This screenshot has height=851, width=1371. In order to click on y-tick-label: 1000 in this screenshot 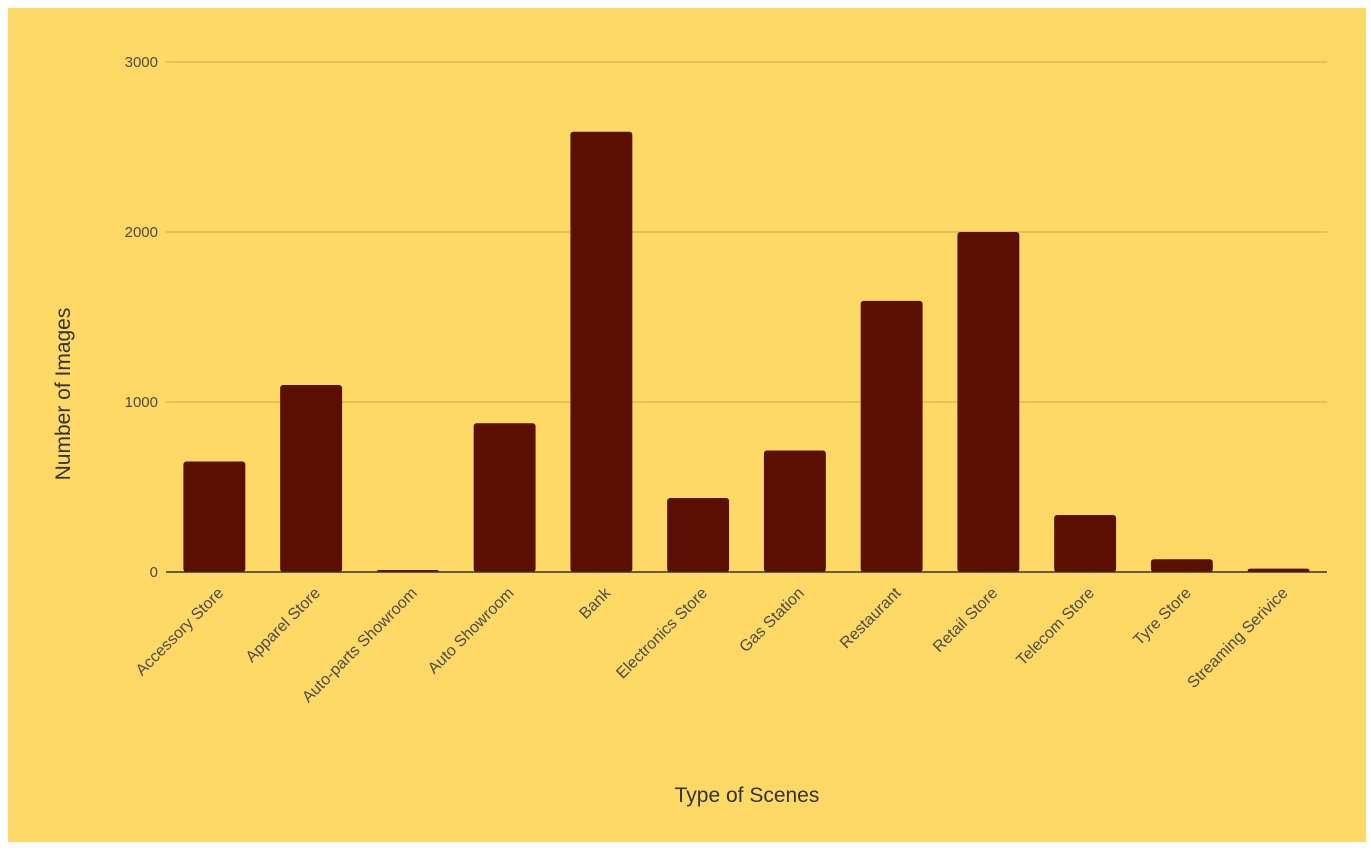, I will do `click(141, 402)`.